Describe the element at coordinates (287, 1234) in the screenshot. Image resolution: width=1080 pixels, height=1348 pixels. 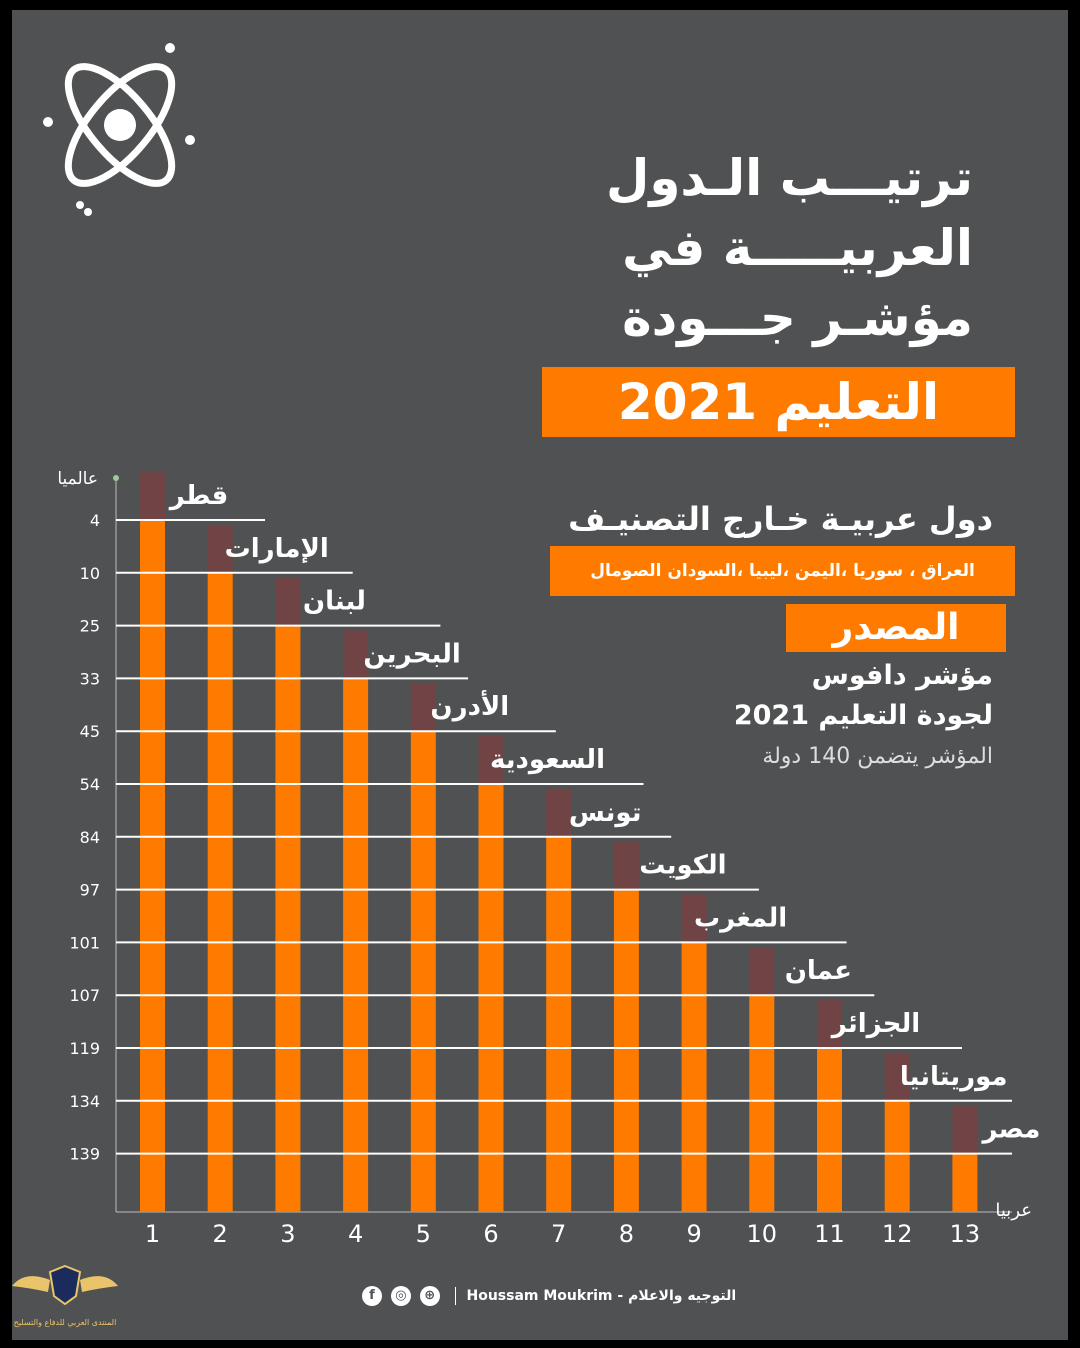
I see `x-tick-label: 3` at that location.